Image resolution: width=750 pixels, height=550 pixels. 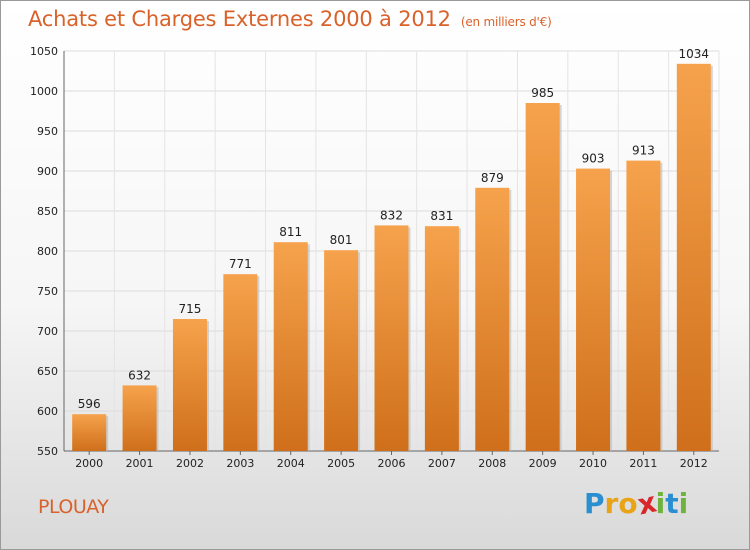 What do you see at coordinates (643, 151) in the screenshot?
I see `bar-value-label: 913` at bounding box center [643, 151].